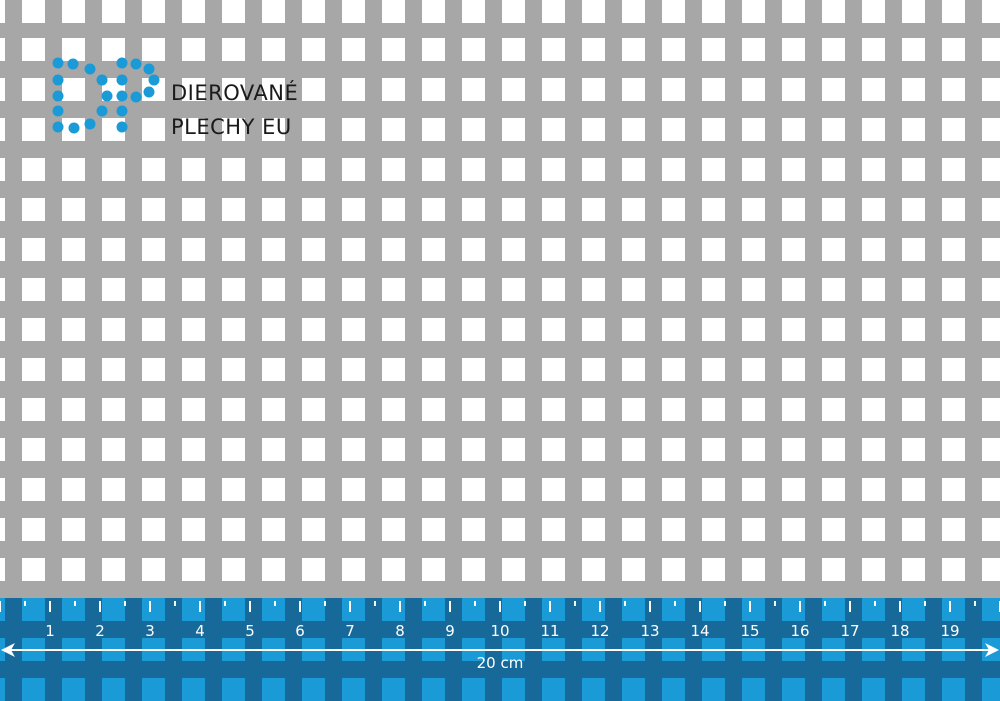 The height and width of the screenshot is (701, 1000). What do you see at coordinates (950, 631) in the screenshot?
I see `ruler-number: 19` at bounding box center [950, 631].